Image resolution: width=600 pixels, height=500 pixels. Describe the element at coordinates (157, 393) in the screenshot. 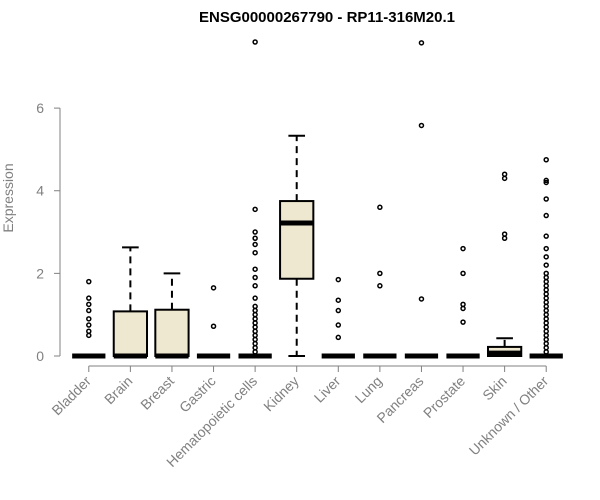

I see `x-tick-label: Breast` at that location.